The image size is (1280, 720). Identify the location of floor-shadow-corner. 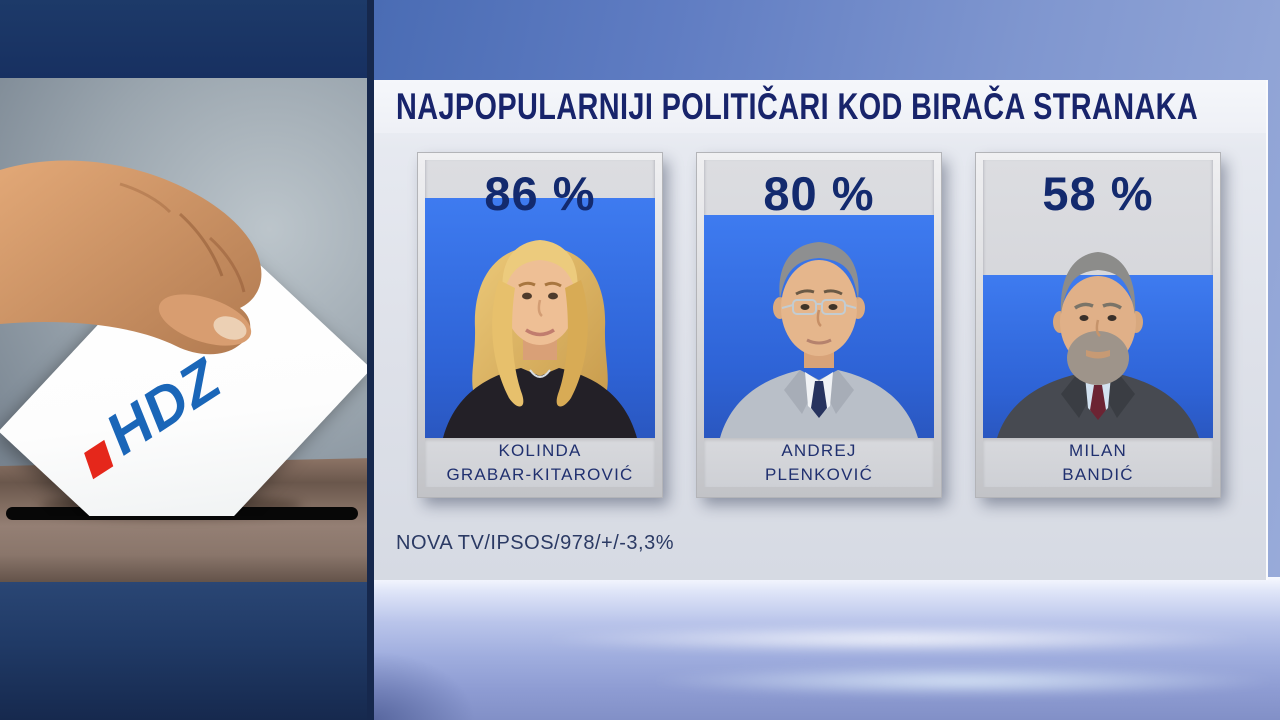
(484, 665).